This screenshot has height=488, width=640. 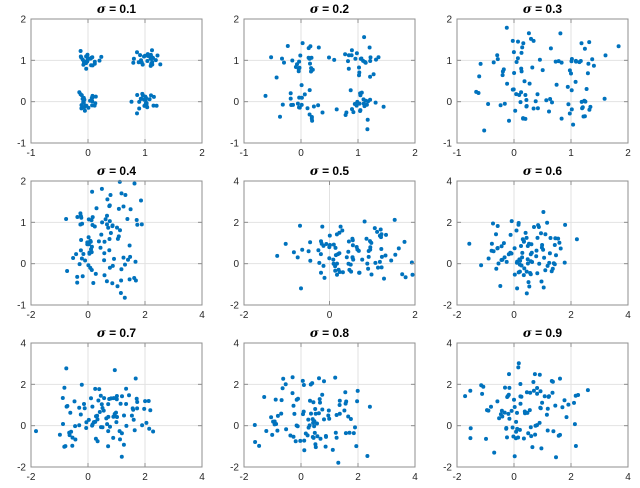 I want to click on scatter-plot: -2 0 2 -2 0 2 4 σ = 0.5, so click(x=324, y=242).